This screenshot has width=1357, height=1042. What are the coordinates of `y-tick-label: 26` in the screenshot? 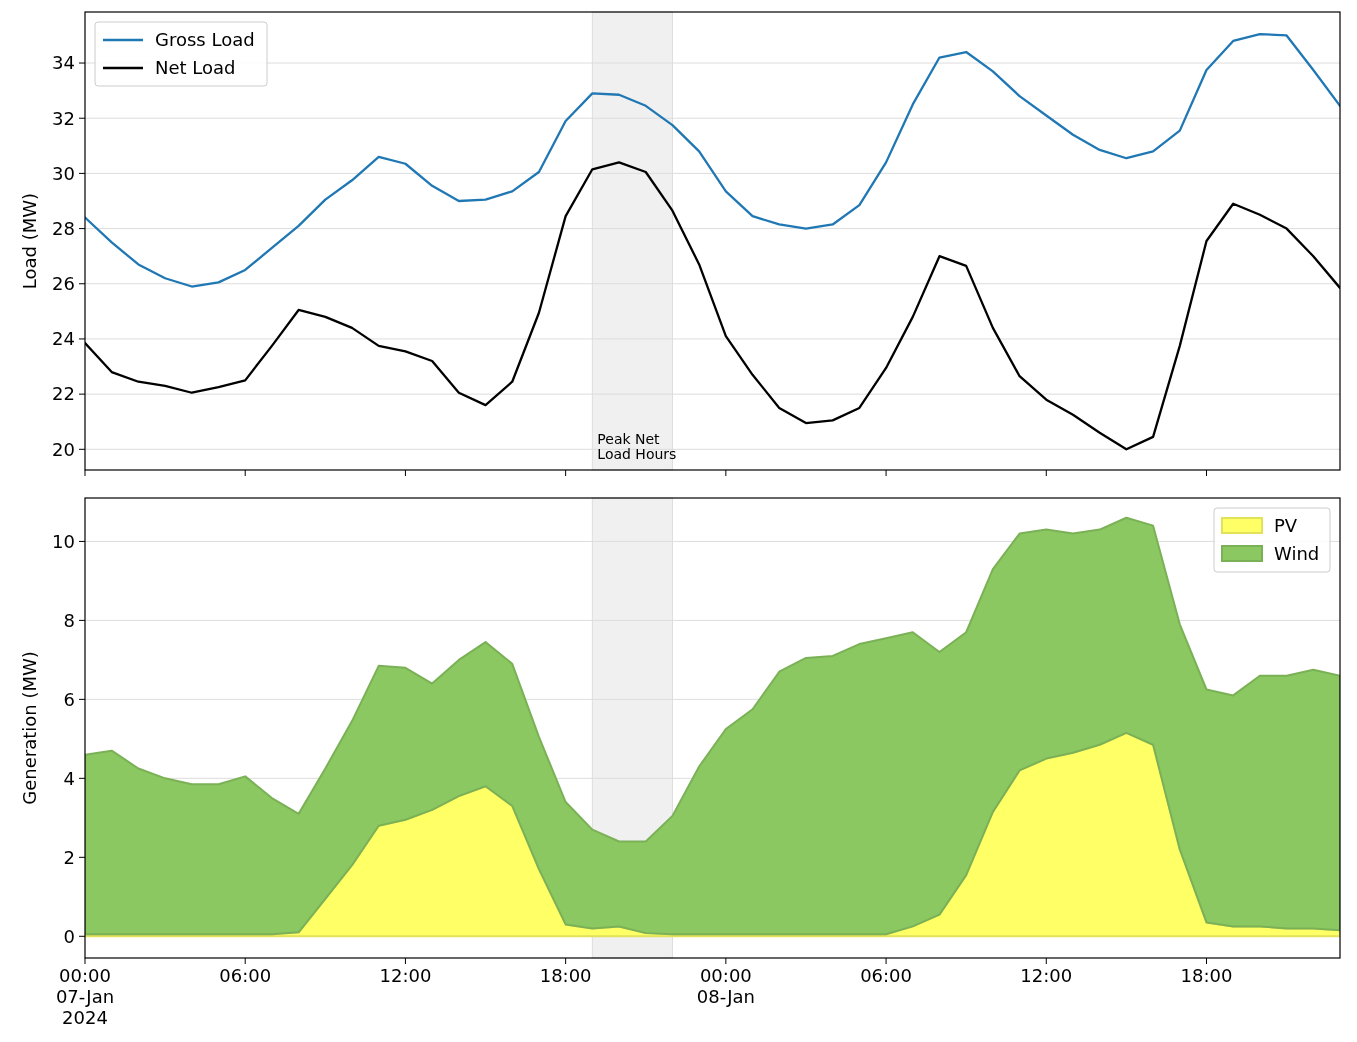 It's located at (63, 284).